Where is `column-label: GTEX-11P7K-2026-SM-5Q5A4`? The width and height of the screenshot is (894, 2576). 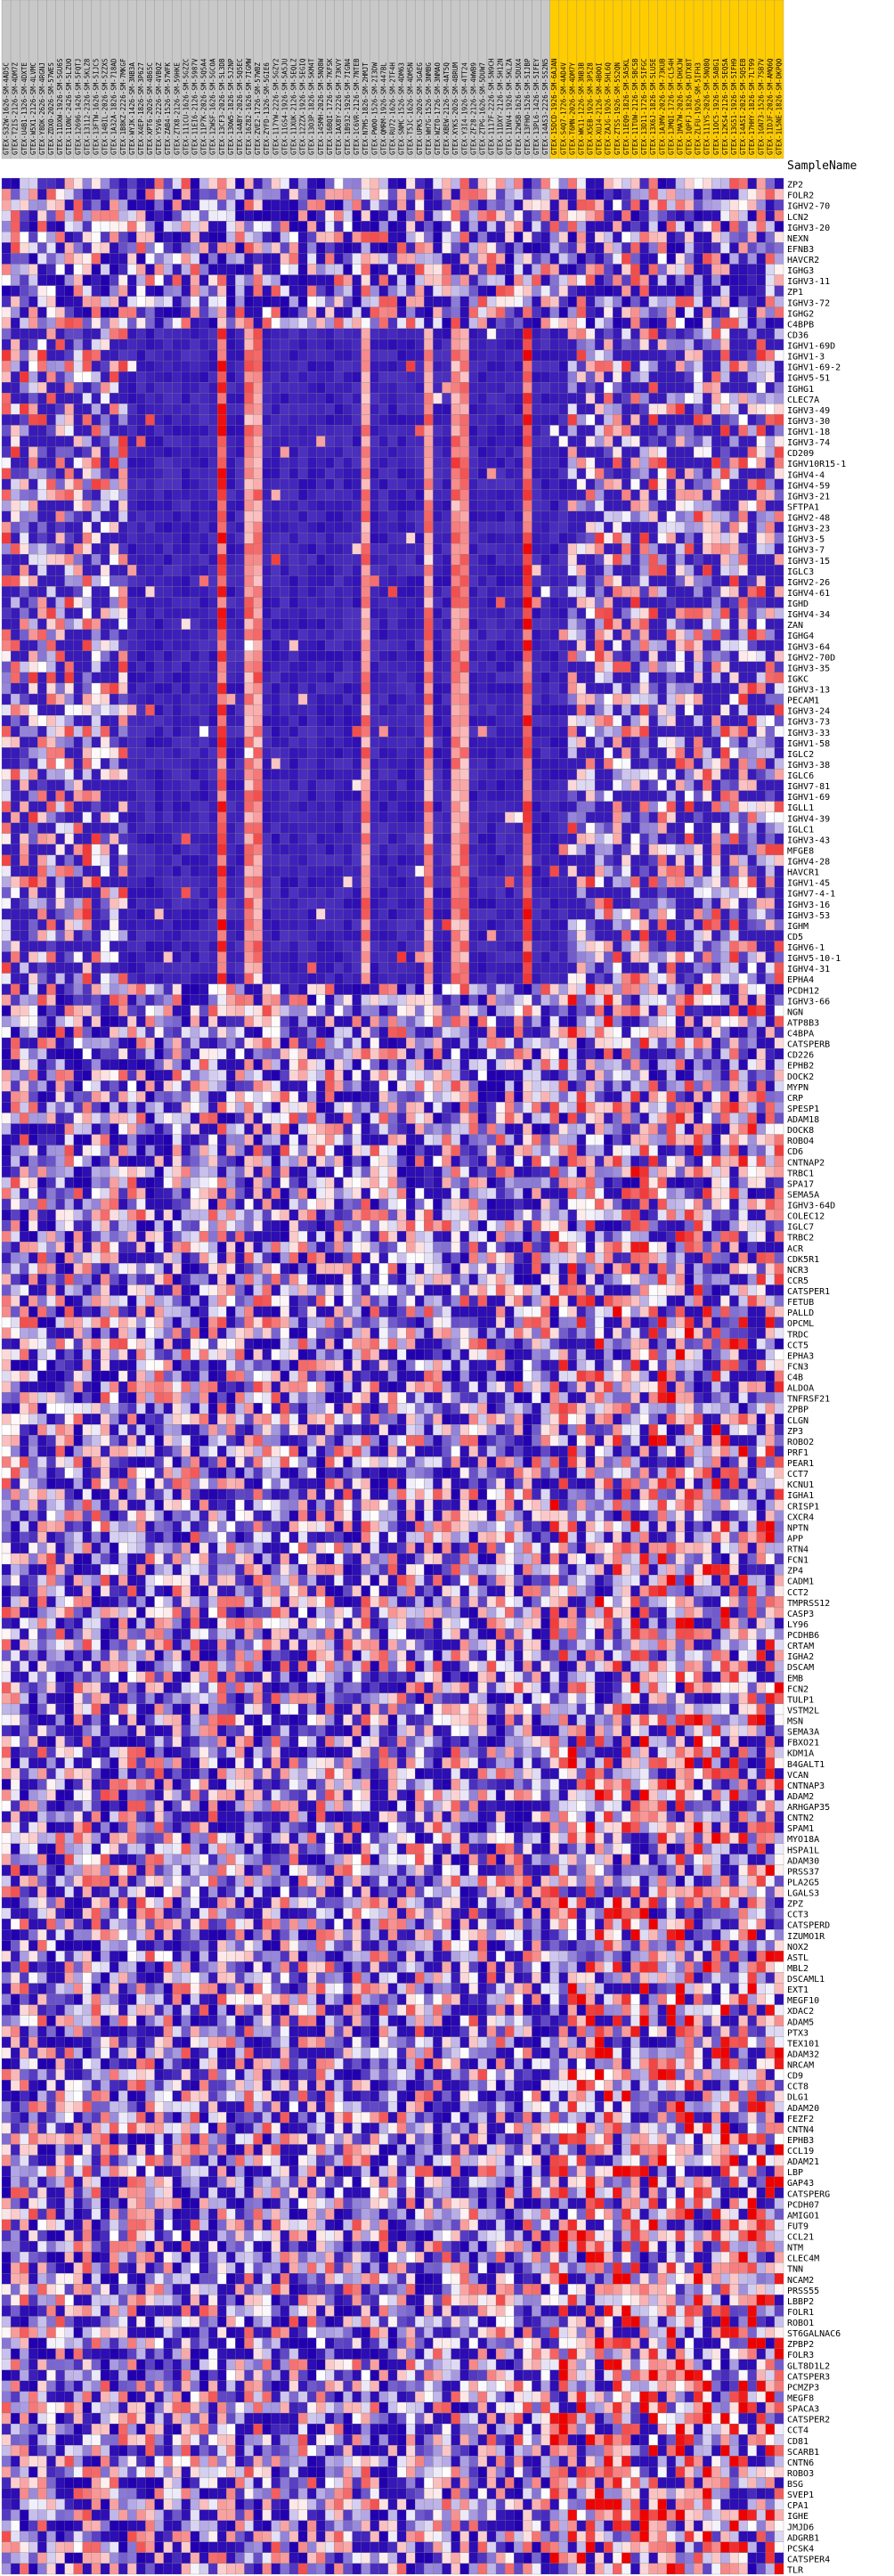
column-label: GTEX-11P7K-2026-SM-5Q5A4 is located at coordinates (204, 107).